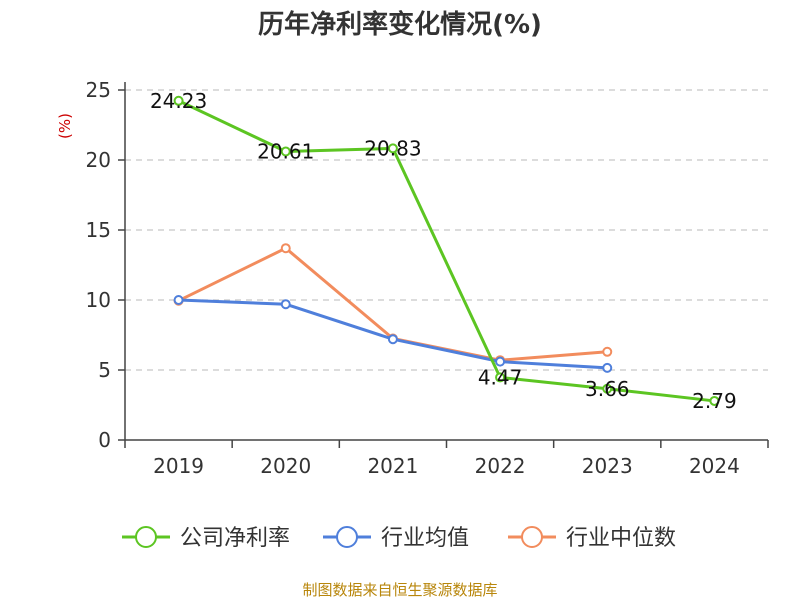 Image resolution: width=800 pixels, height=600 pixels. Describe the element at coordinates (104, 370) in the screenshot. I see `y-tick-label: 5` at that location.